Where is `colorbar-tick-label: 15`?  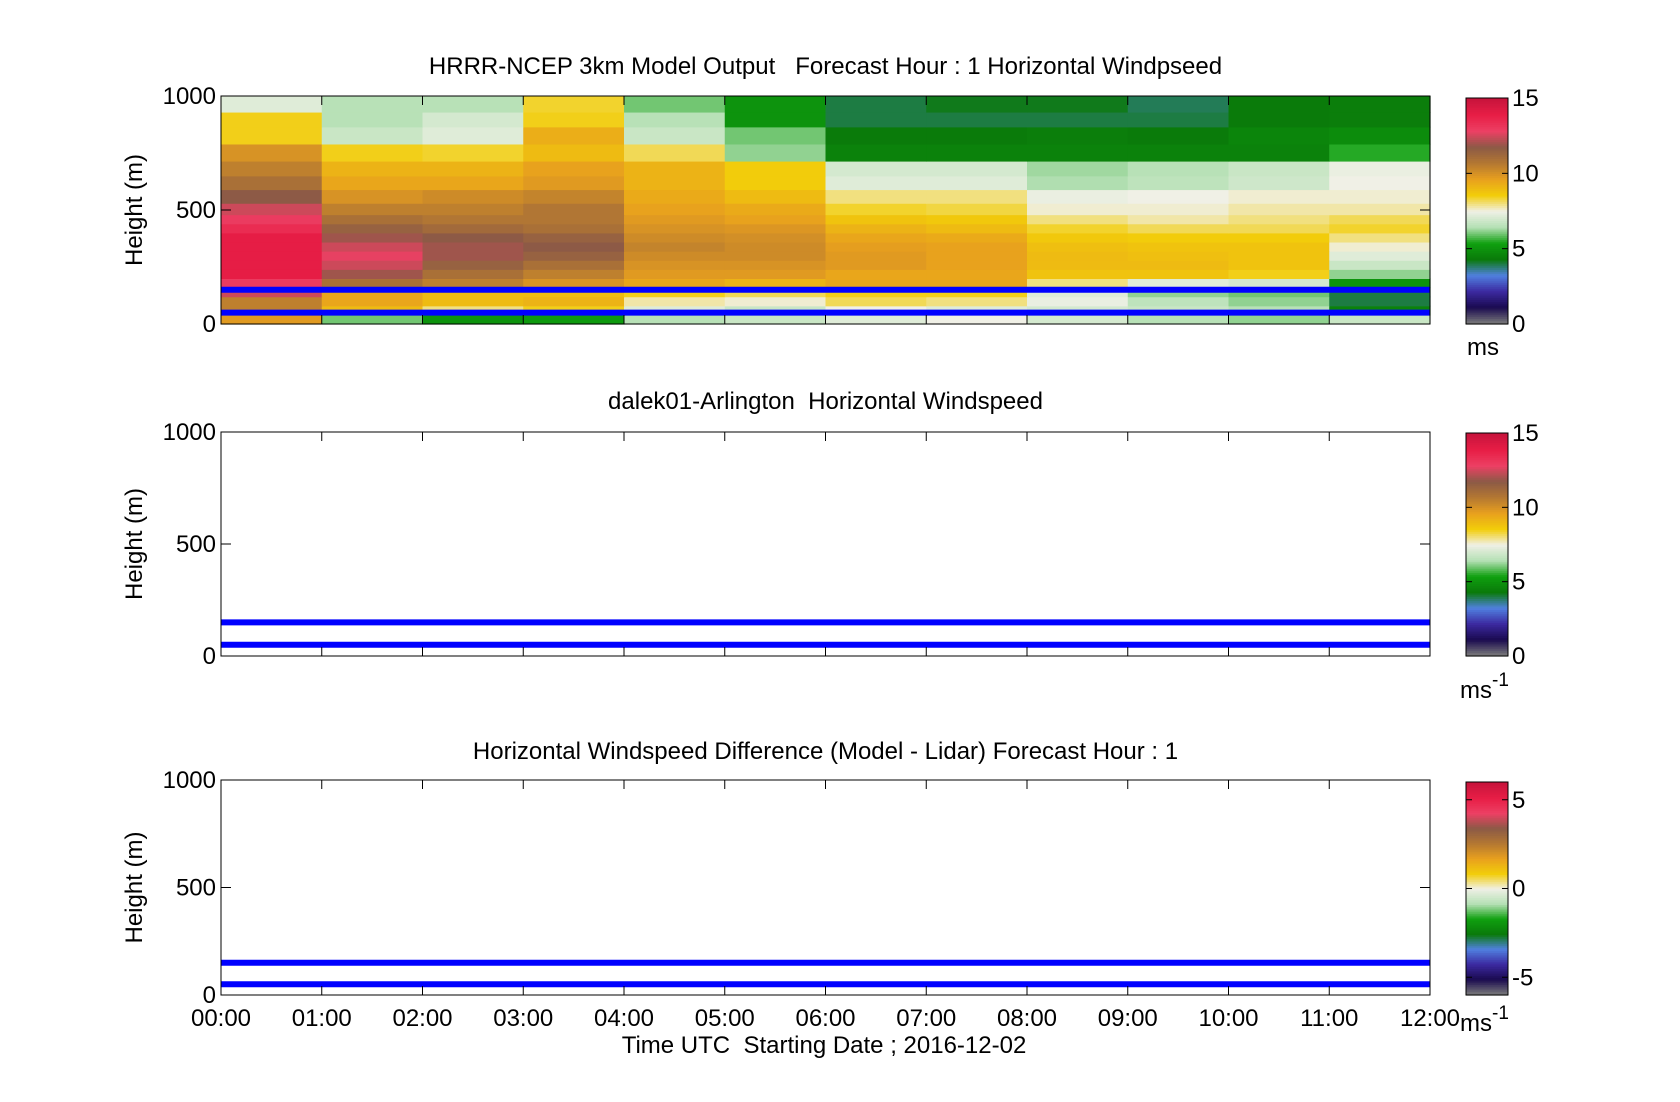
colorbar-tick-label: 15 is located at coordinates (1525, 98).